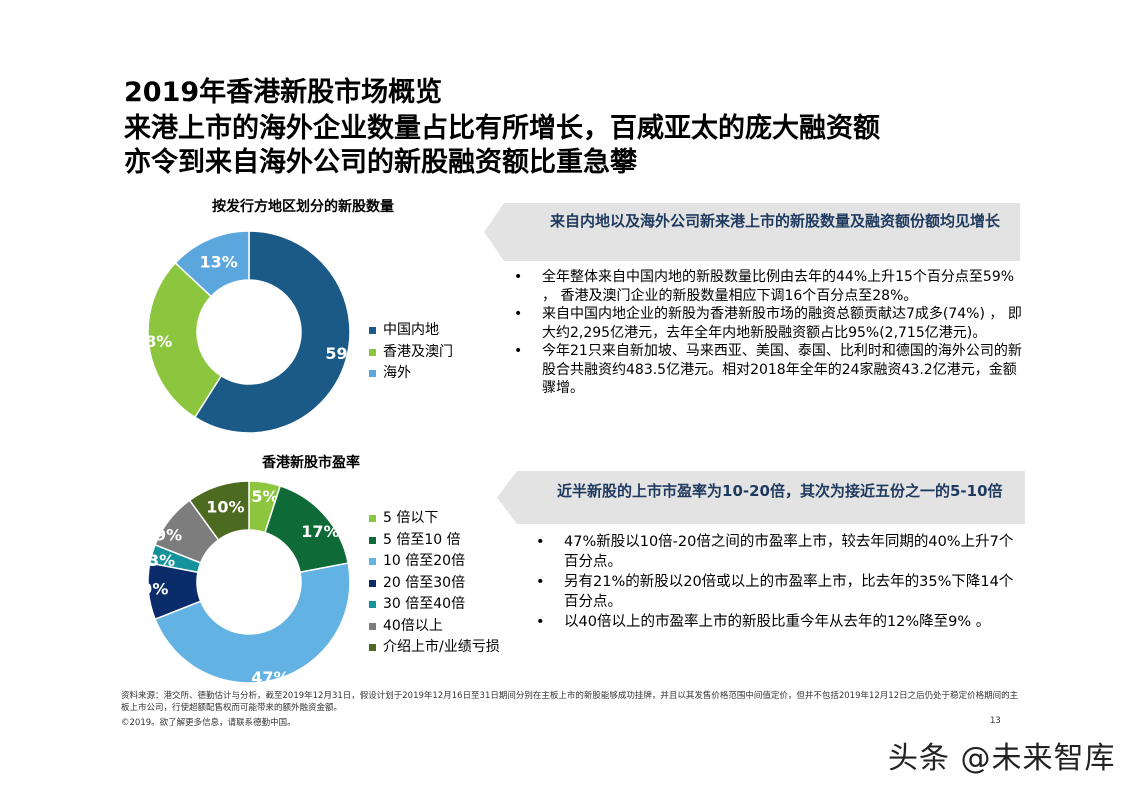 This screenshot has width=1122, height=793. I want to click on legend-label: 20 倍至30倍, so click(424, 582).